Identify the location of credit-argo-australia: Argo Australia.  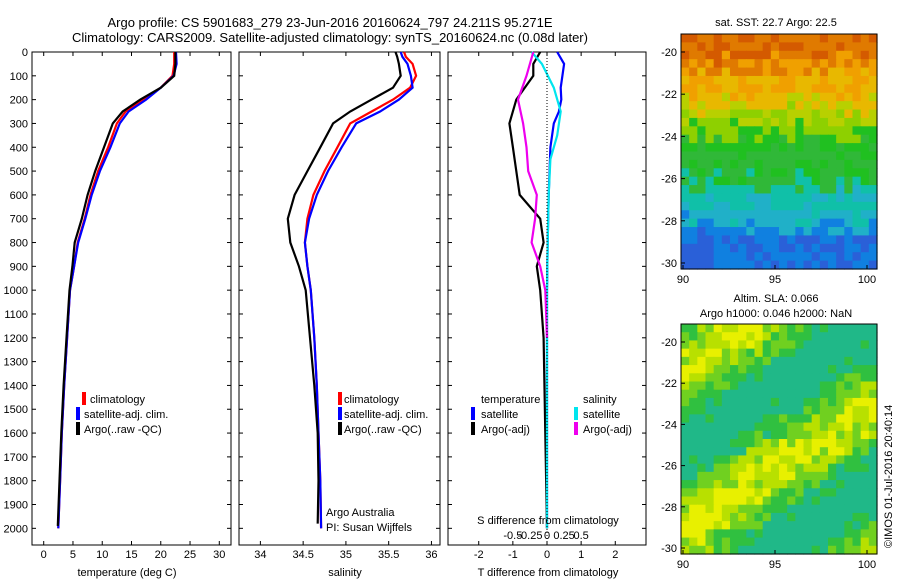
(360, 513).